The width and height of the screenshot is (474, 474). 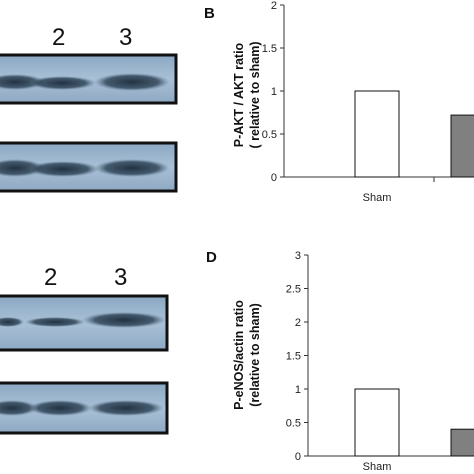 I want to click on western-blot-strip-akt, so click(x=89, y=167).